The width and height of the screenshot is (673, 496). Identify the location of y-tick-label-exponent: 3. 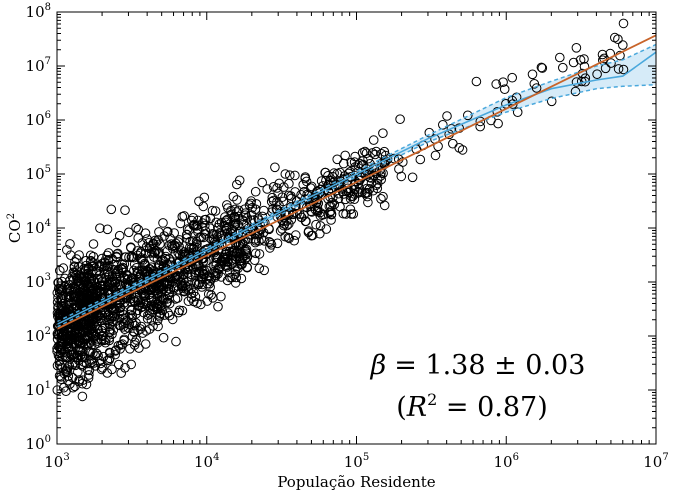
(48, 277).